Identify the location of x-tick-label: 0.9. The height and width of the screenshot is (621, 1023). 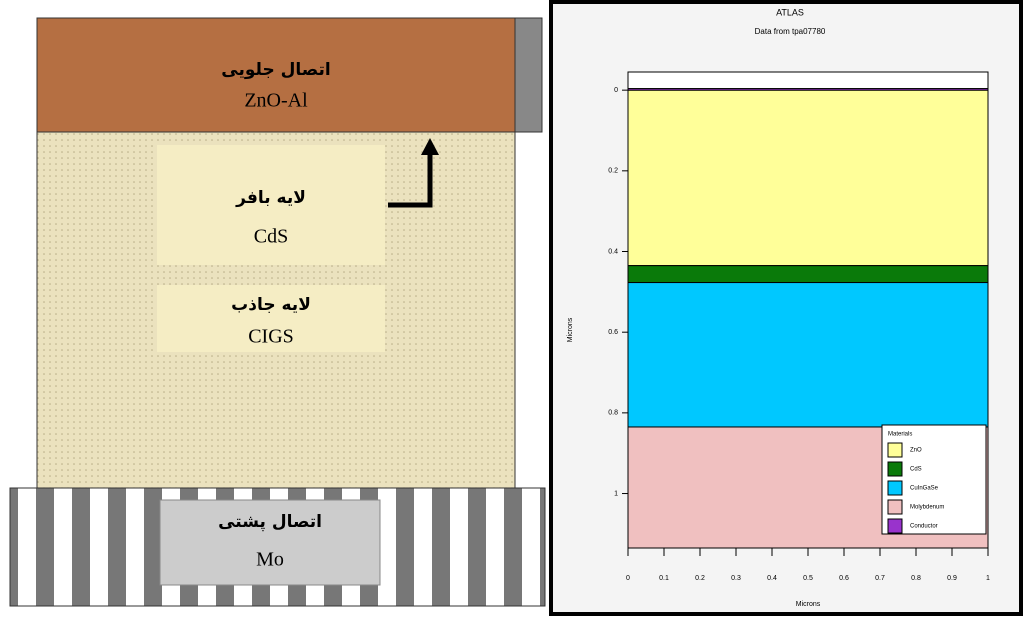
(952, 578).